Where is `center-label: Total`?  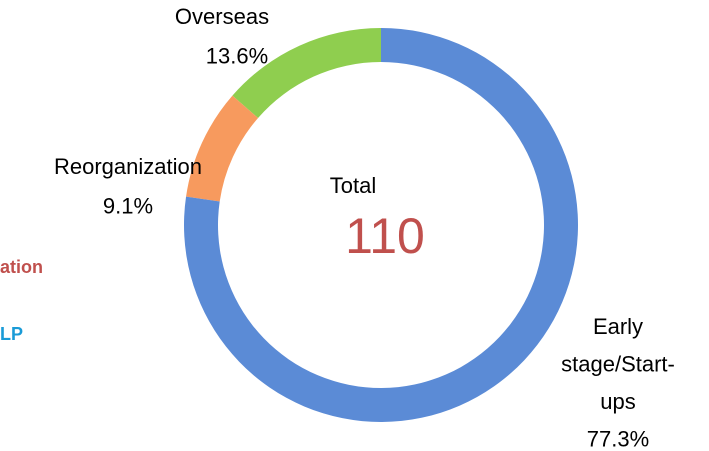
center-label: Total is located at coordinates (353, 185).